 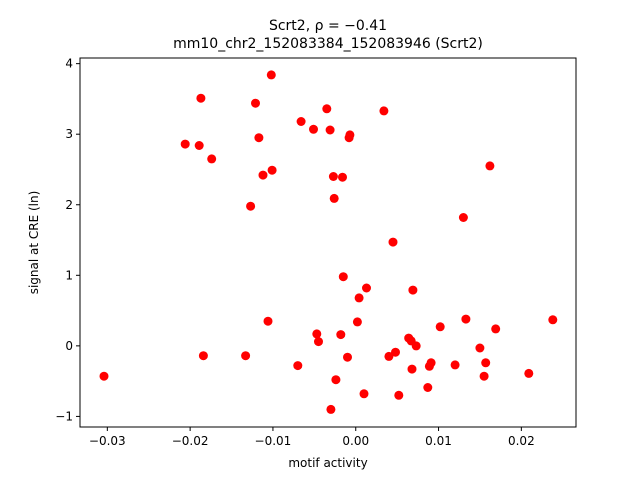 I want to click on x-tick-label: −0.01, so click(x=273, y=441).